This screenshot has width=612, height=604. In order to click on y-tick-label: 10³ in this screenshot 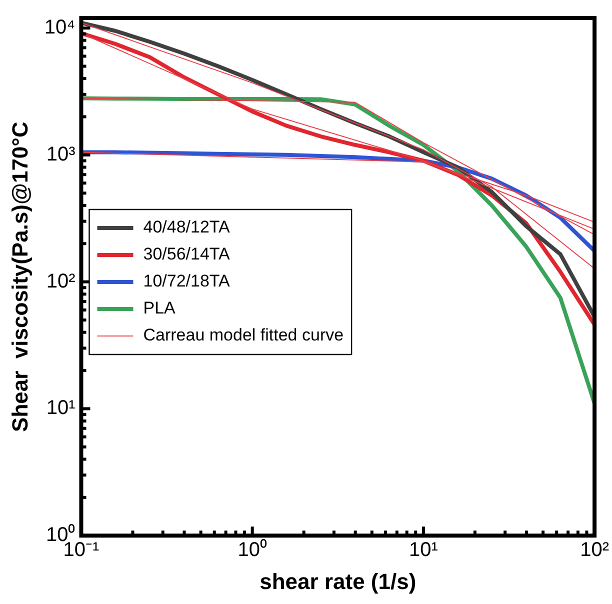, I will do `click(61, 154)`.